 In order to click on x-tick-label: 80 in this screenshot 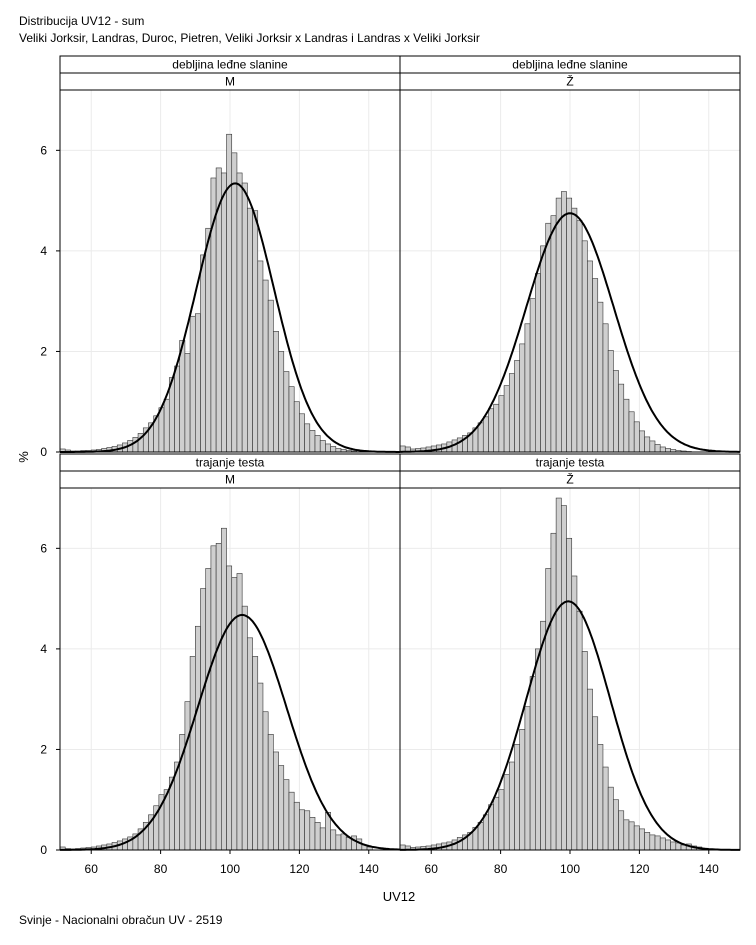, I will do `click(161, 869)`.